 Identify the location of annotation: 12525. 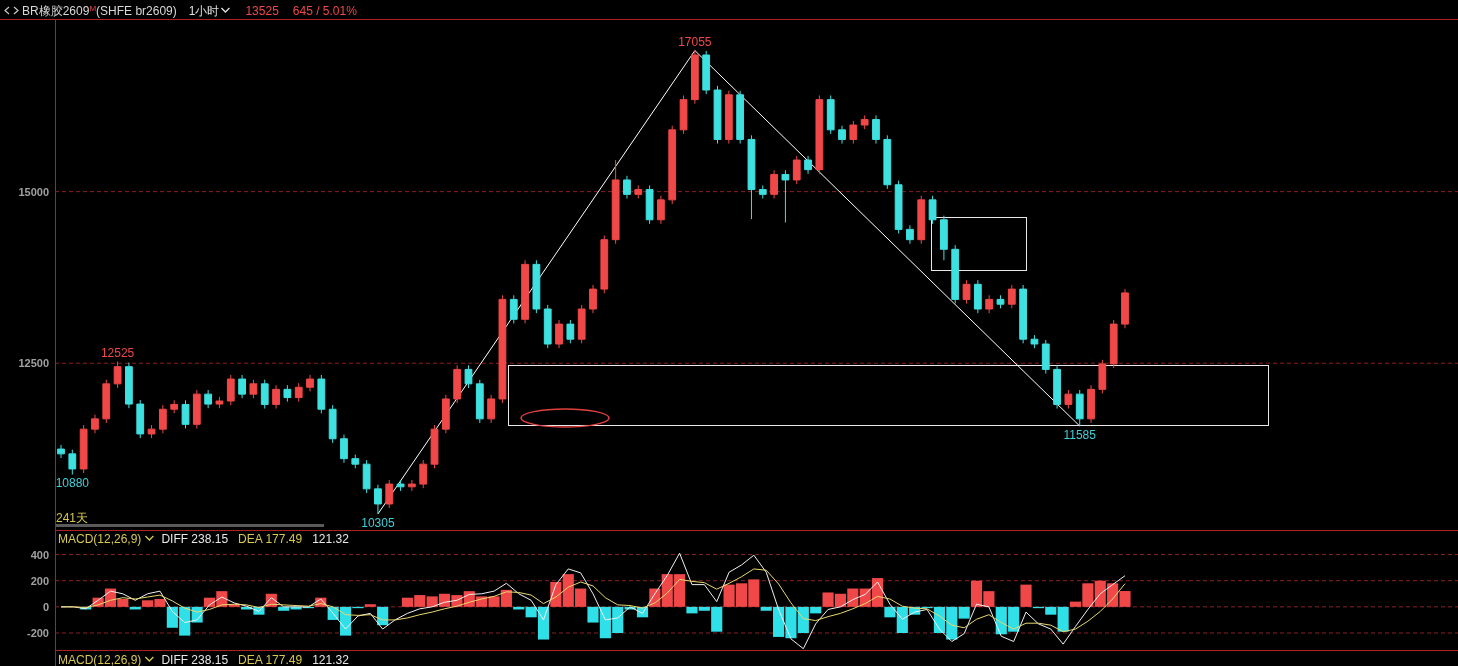
(117, 352).